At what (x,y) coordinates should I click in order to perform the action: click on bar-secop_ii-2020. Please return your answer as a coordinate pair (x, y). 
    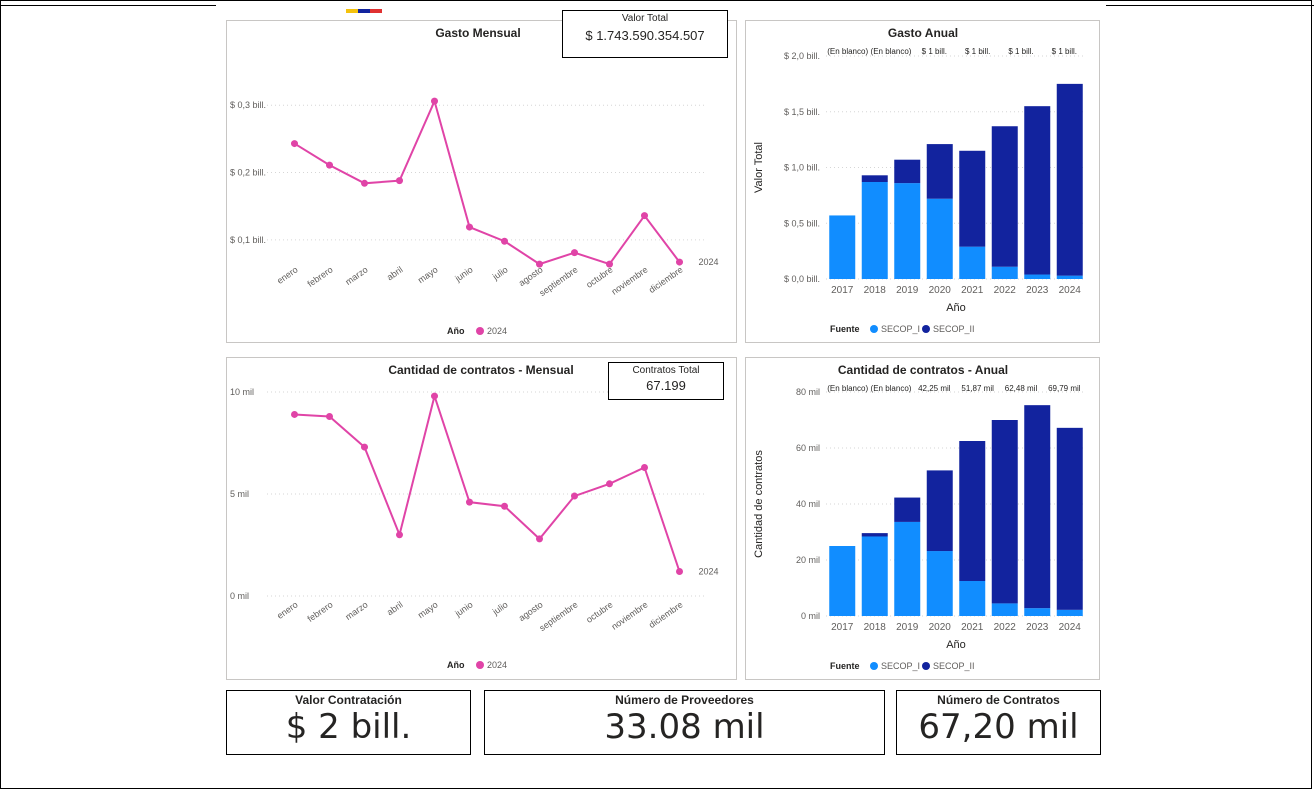
    Looking at the image, I should click on (939, 171).